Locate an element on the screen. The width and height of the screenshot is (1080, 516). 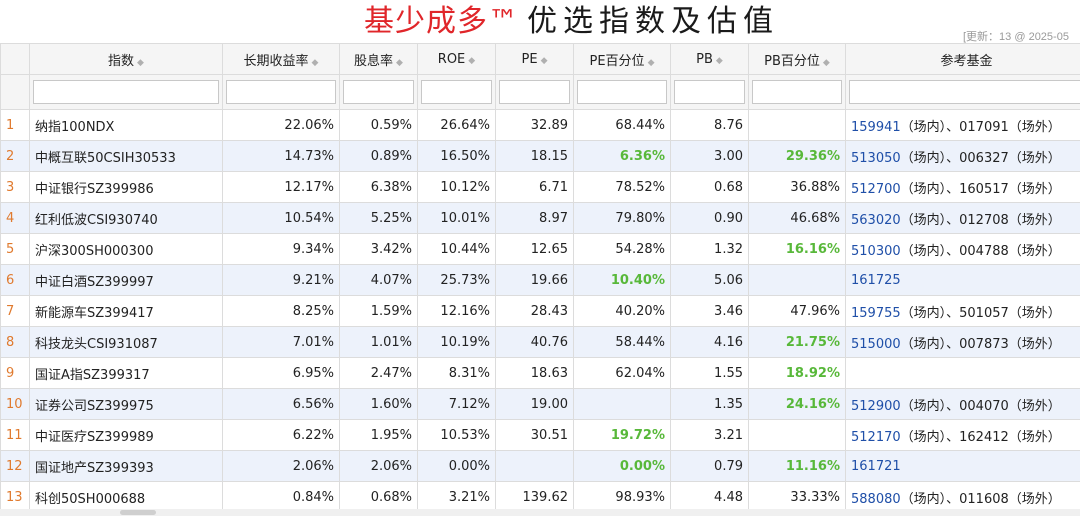
pb-cell: 5.06 is located at coordinates (709, 280).